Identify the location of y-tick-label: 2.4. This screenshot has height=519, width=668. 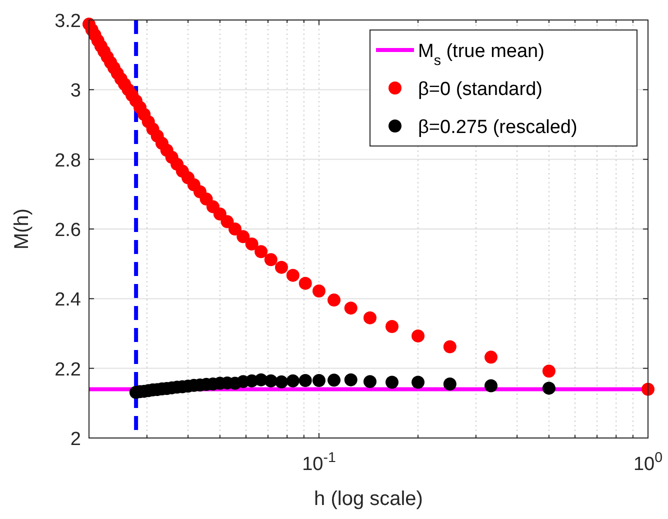
(68, 300).